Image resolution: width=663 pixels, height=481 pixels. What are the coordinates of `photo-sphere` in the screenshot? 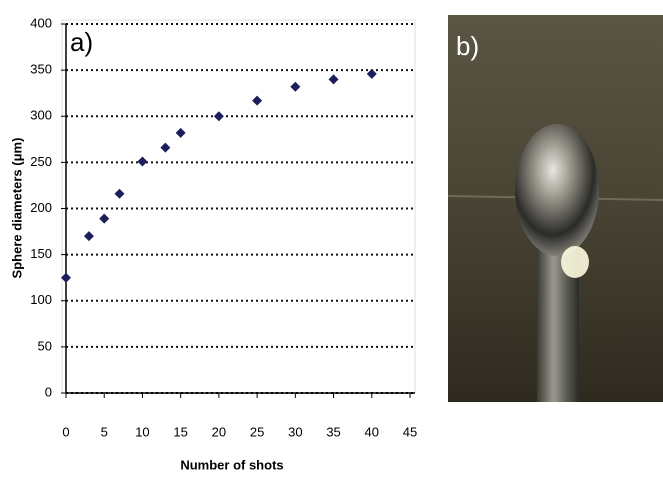 It's located at (557, 190).